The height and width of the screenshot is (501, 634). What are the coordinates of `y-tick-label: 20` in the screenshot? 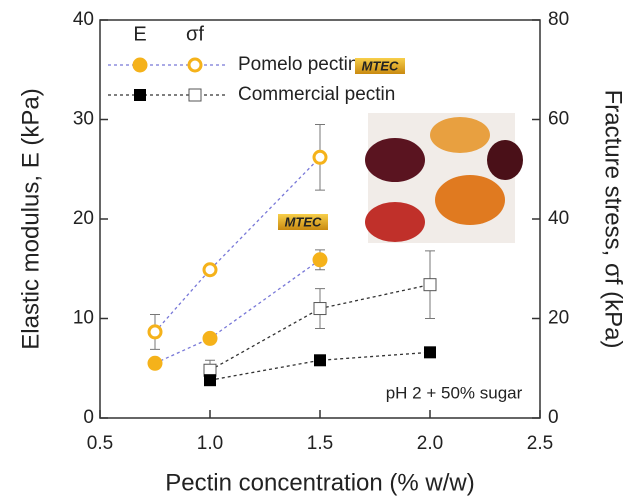 It's located at (83, 218).